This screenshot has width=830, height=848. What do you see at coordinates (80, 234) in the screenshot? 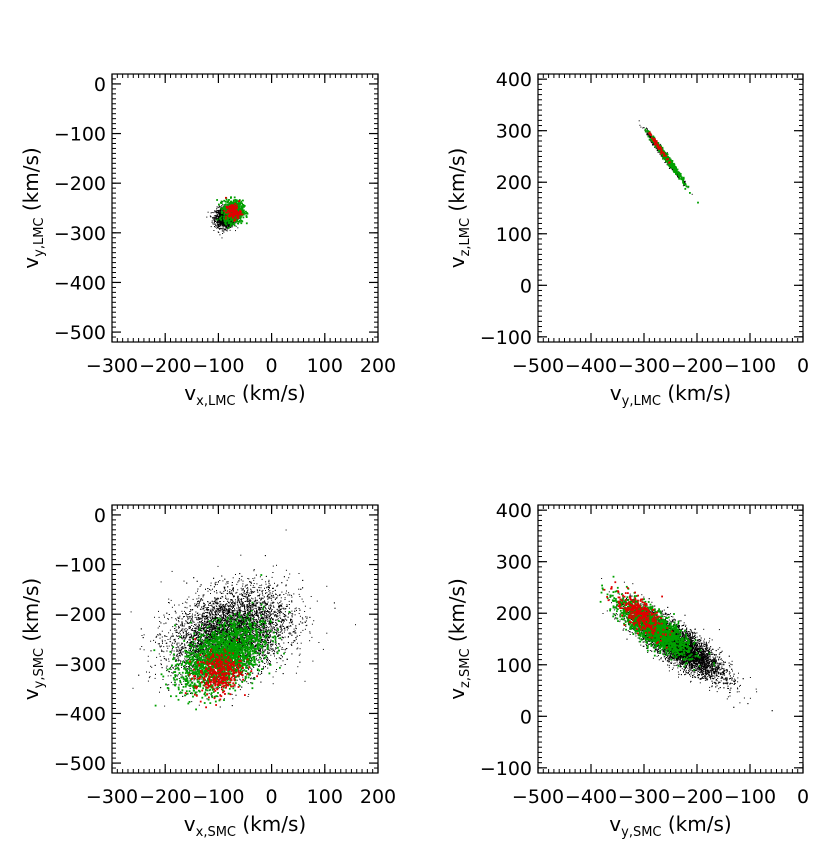
I see `y-tick-label: −300` at bounding box center [80, 234].